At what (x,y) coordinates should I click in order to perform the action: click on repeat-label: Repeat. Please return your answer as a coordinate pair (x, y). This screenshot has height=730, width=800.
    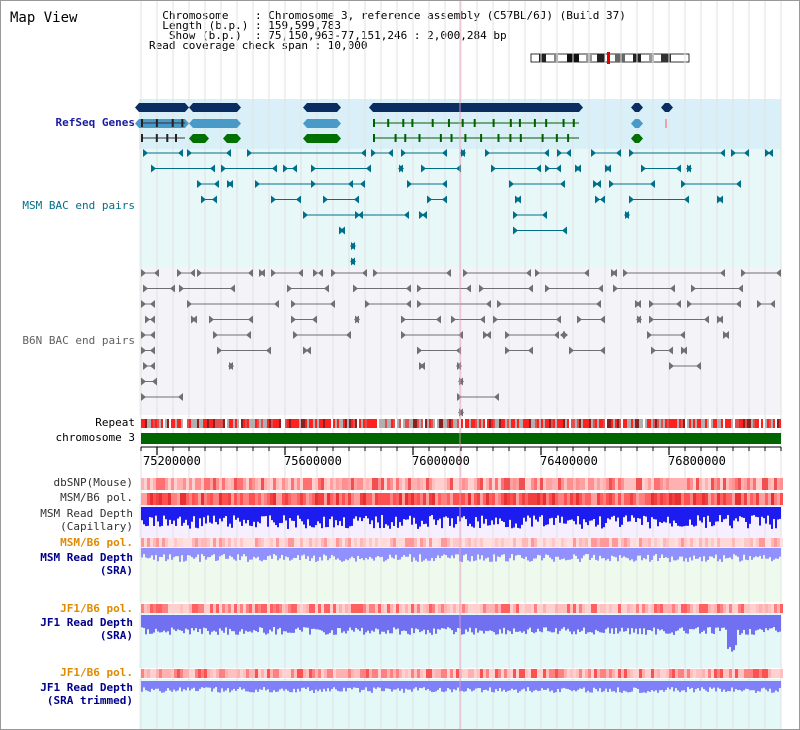
    Looking at the image, I should click on (115, 422).